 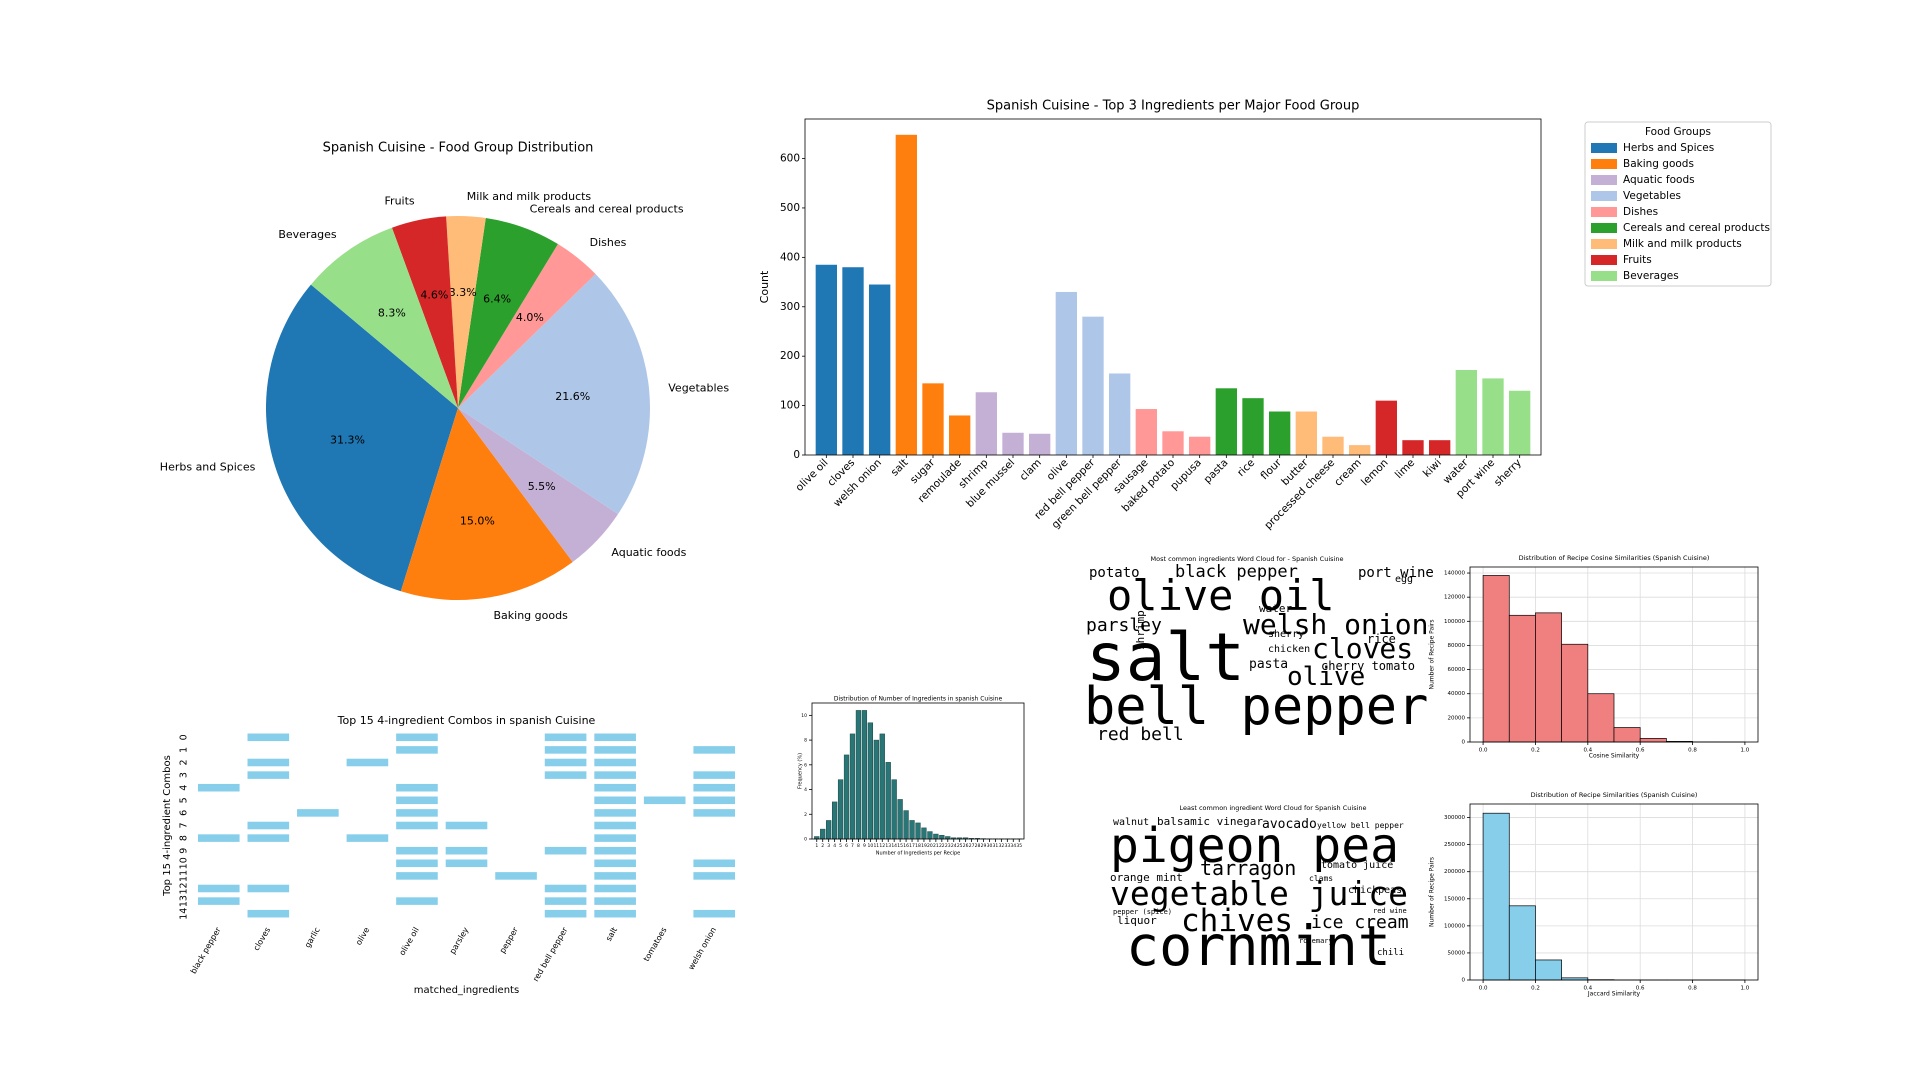 I want to click on x-tick-label: 30, so click(x=990, y=846).